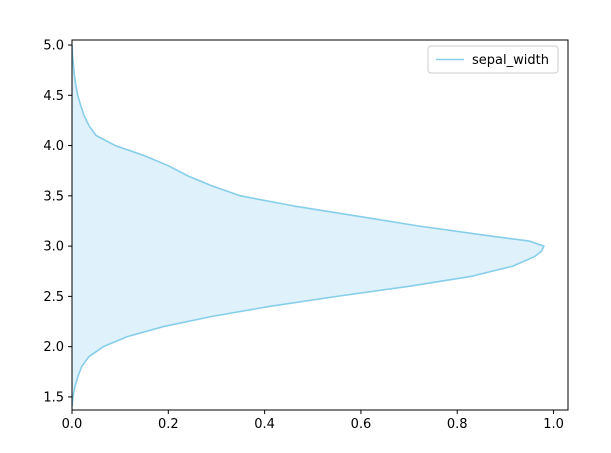  I want to click on x-tick-label: 0.8, so click(457, 424).